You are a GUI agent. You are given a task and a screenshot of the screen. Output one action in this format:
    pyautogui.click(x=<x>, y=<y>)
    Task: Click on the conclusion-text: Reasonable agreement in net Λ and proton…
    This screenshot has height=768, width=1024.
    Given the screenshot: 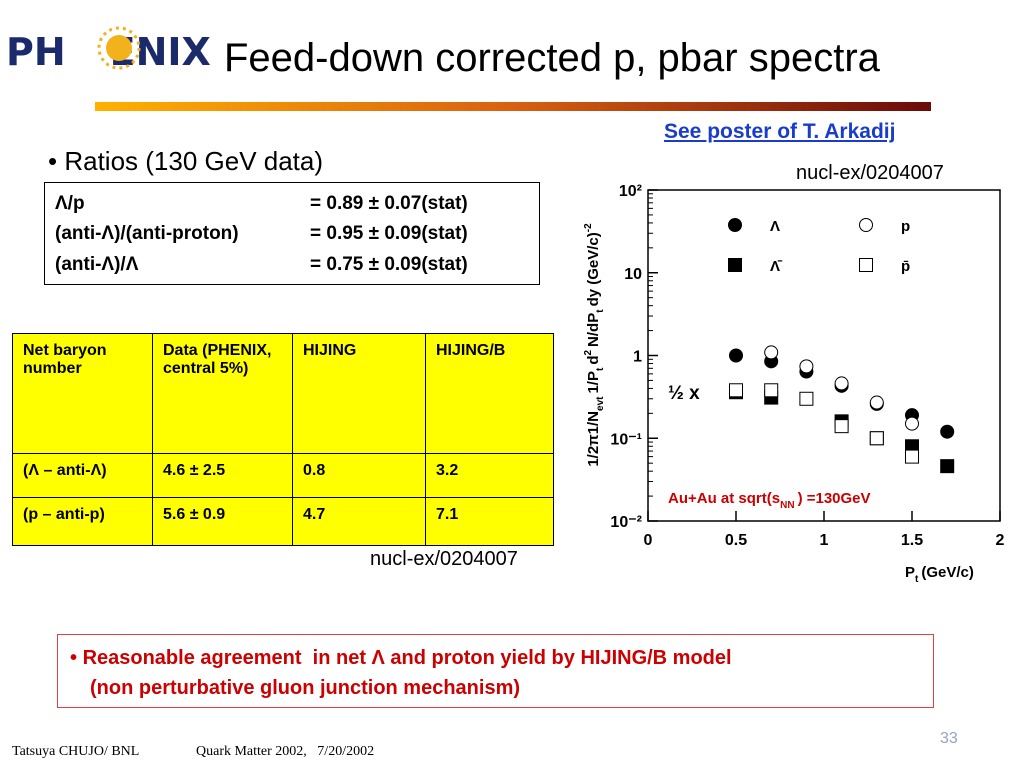 What is the action you would take?
    pyautogui.click(x=407, y=658)
    